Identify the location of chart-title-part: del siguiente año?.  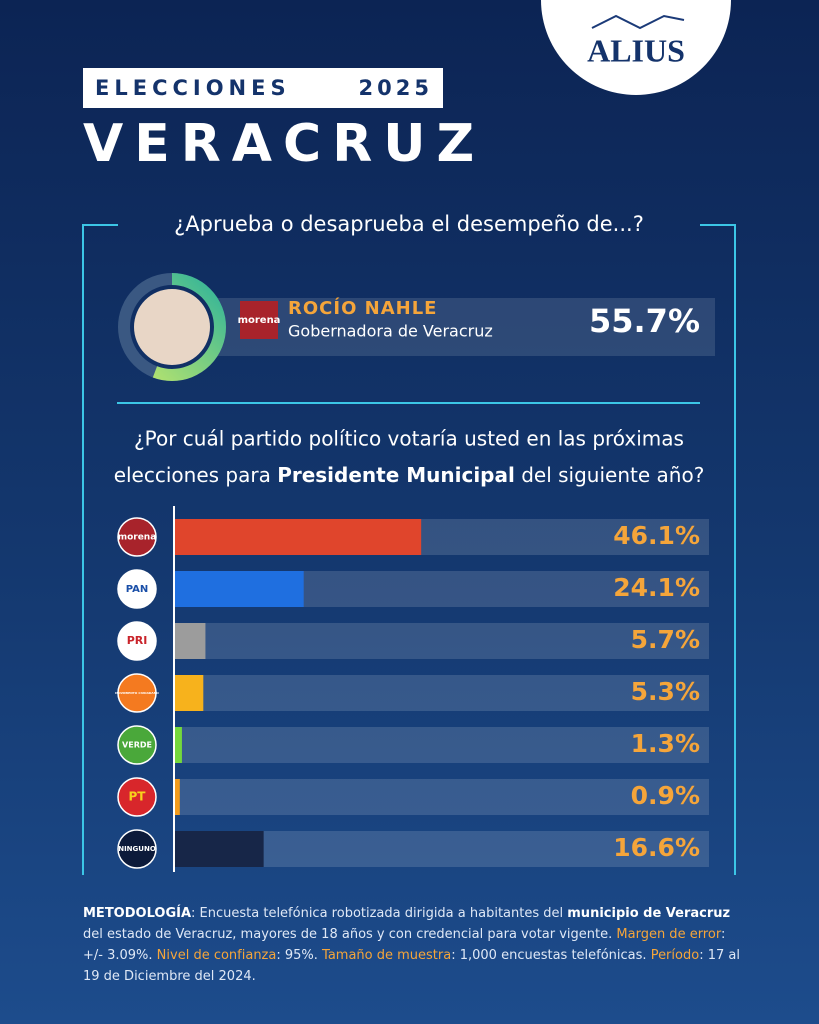
(609, 475).